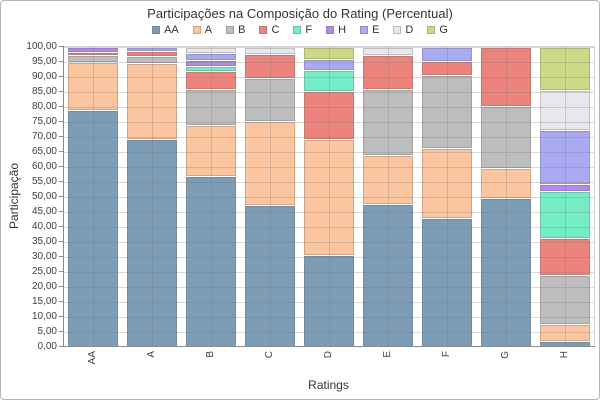  I want to click on bar-segment-AA-A, so click(92, 86).